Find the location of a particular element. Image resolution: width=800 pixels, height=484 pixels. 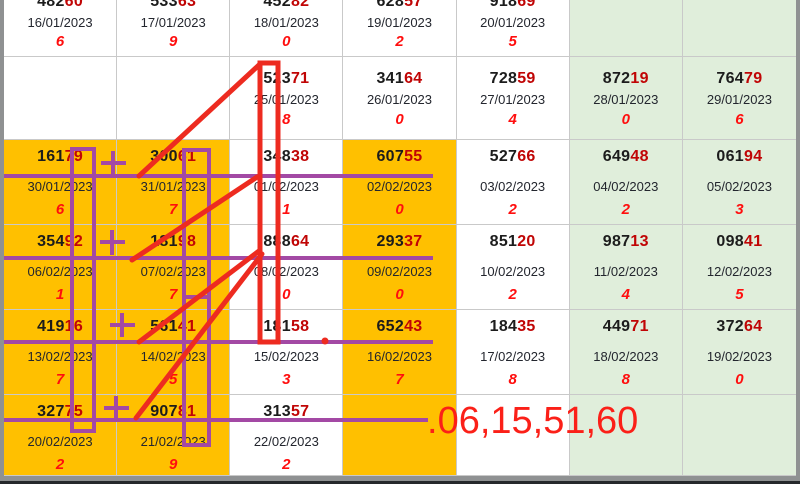

frame-bottom is located at coordinates (400, 478).